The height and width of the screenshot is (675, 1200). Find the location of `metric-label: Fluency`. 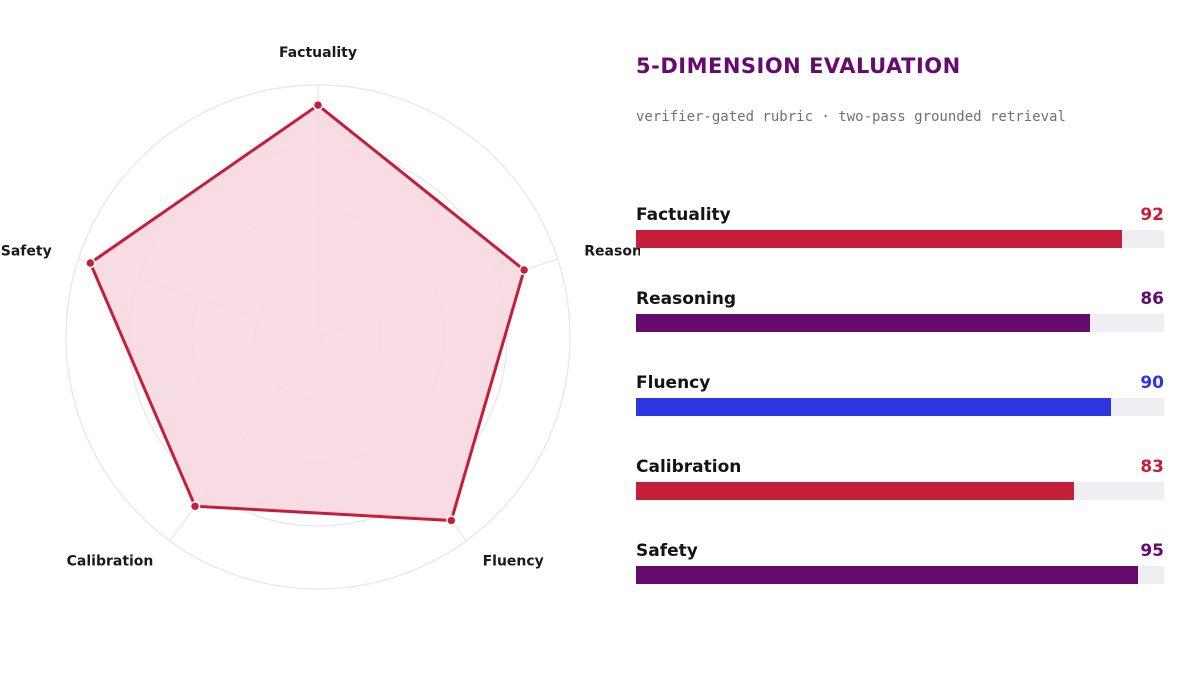

metric-label: Fluency is located at coordinates (673, 383).